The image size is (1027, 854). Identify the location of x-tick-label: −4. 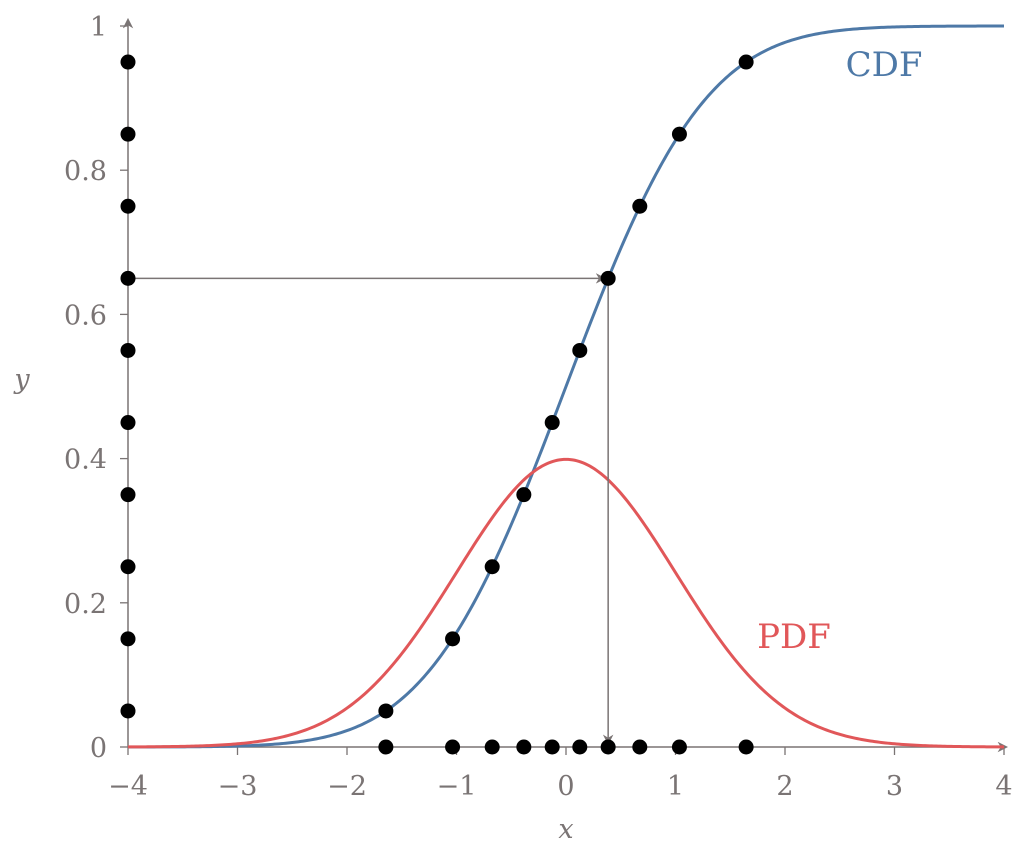
(128, 786).